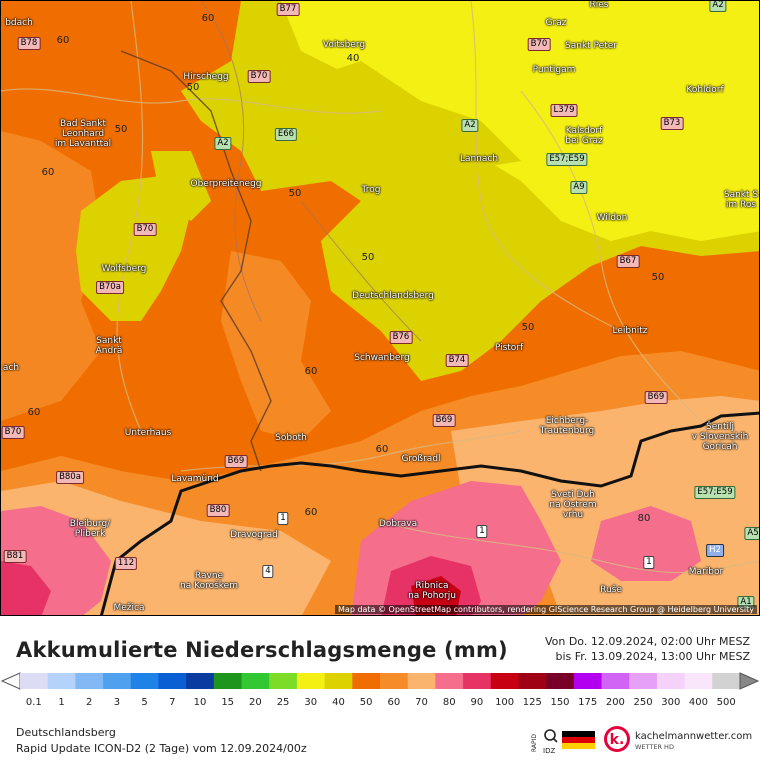 This screenshot has width=760, height=760. What do you see at coordinates (449, 702) in the screenshot?
I see `legend-tick: 80` at bounding box center [449, 702].